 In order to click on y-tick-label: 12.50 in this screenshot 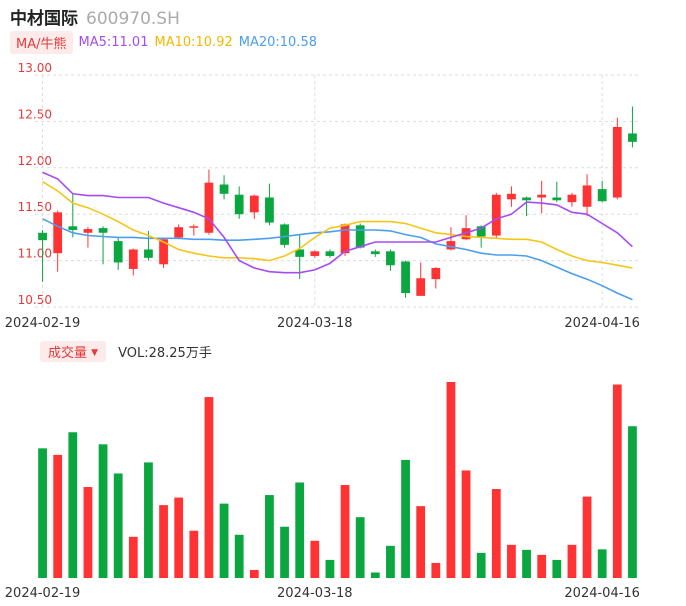, I will do `click(35, 114)`.